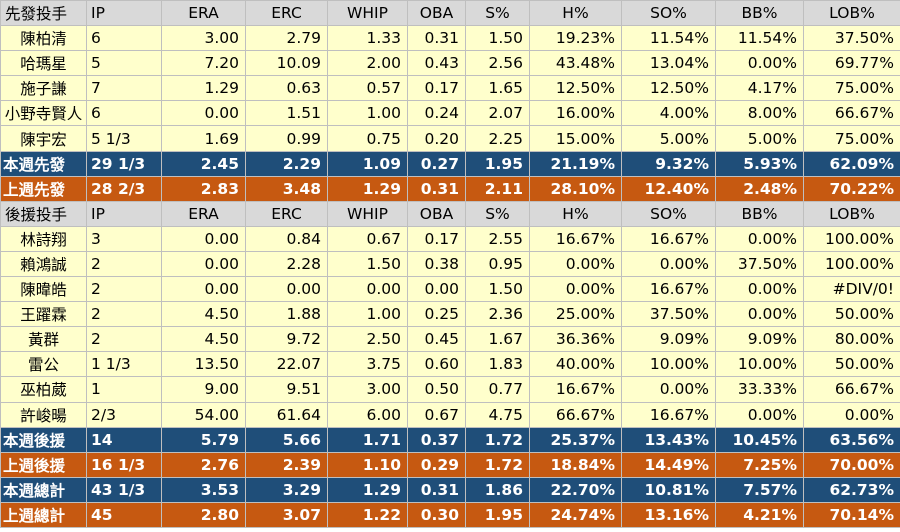 This screenshot has height=532, width=900. I want to click on stat-cell: 75.00%, so click(851, 138).